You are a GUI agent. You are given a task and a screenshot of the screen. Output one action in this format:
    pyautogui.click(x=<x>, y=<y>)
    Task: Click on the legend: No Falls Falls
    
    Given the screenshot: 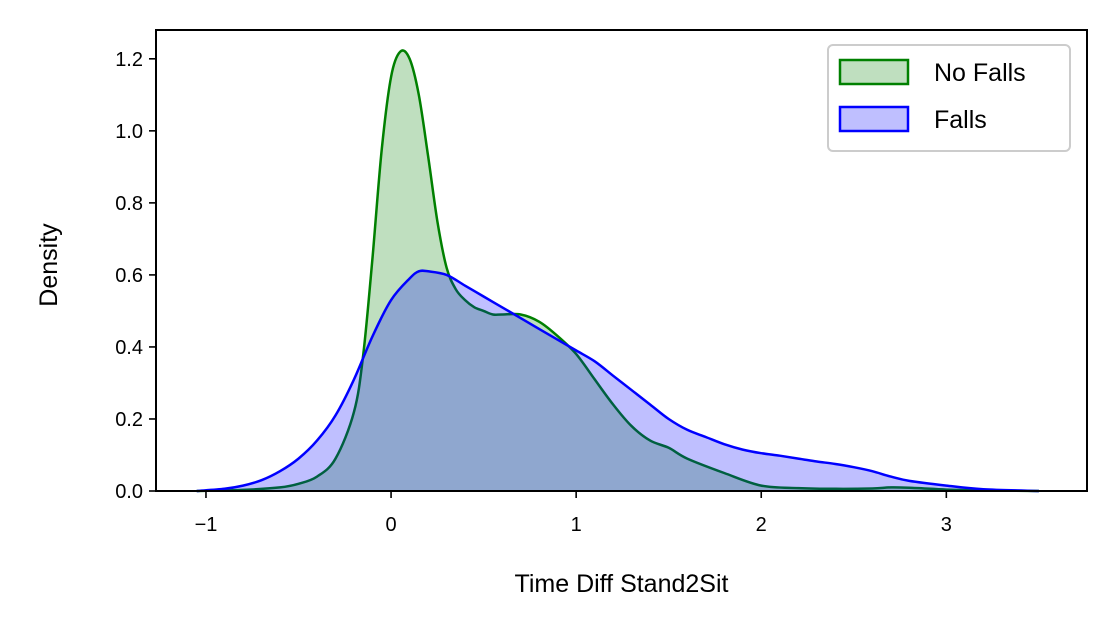 What is the action you would take?
    pyautogui.click(x=949, y=98)
    